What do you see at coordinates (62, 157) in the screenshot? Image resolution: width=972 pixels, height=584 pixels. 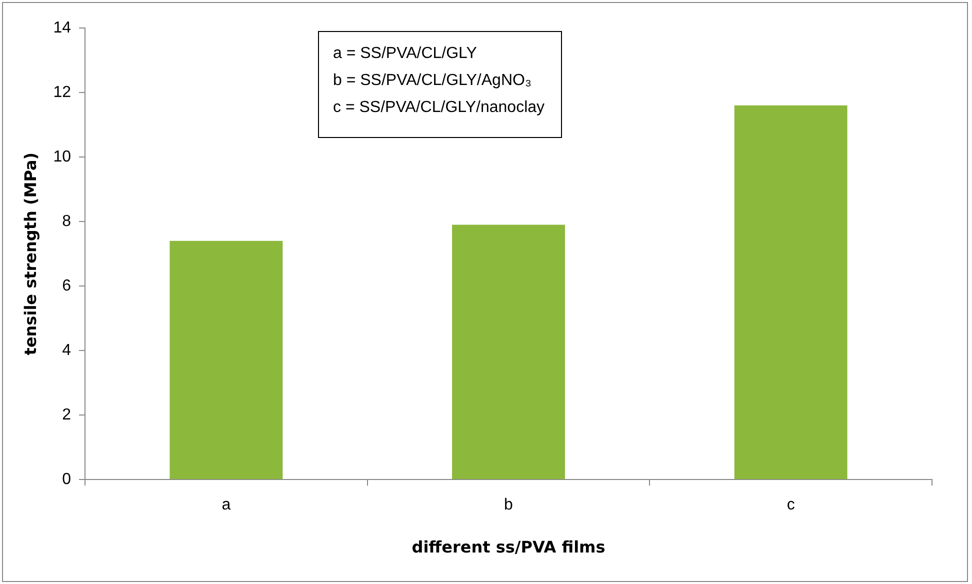 I see `y-tick-label: 10` at bounding box center [62, 157].